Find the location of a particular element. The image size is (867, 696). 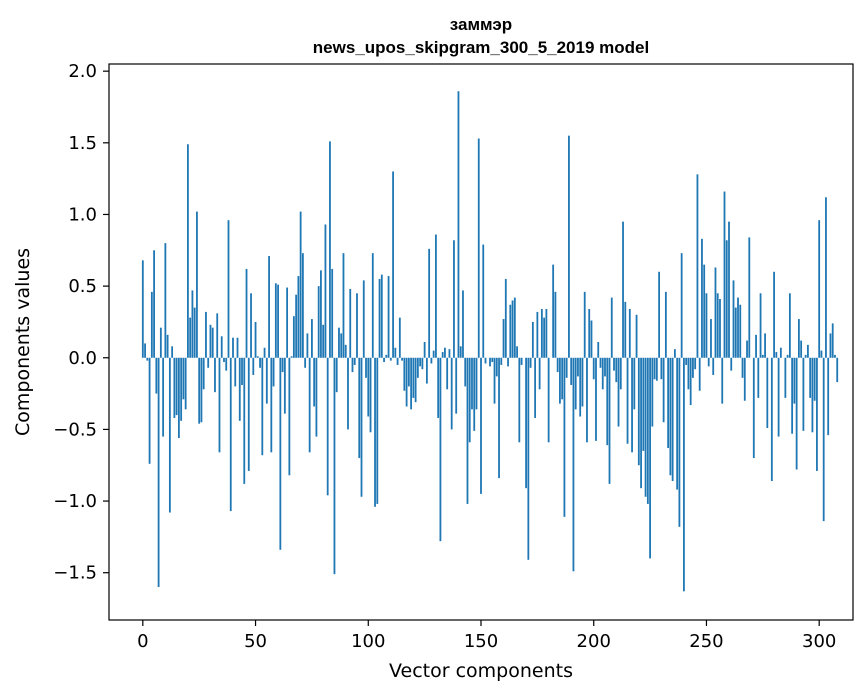

y-tick-label: 2.0 is located at coordinates (82, 71).